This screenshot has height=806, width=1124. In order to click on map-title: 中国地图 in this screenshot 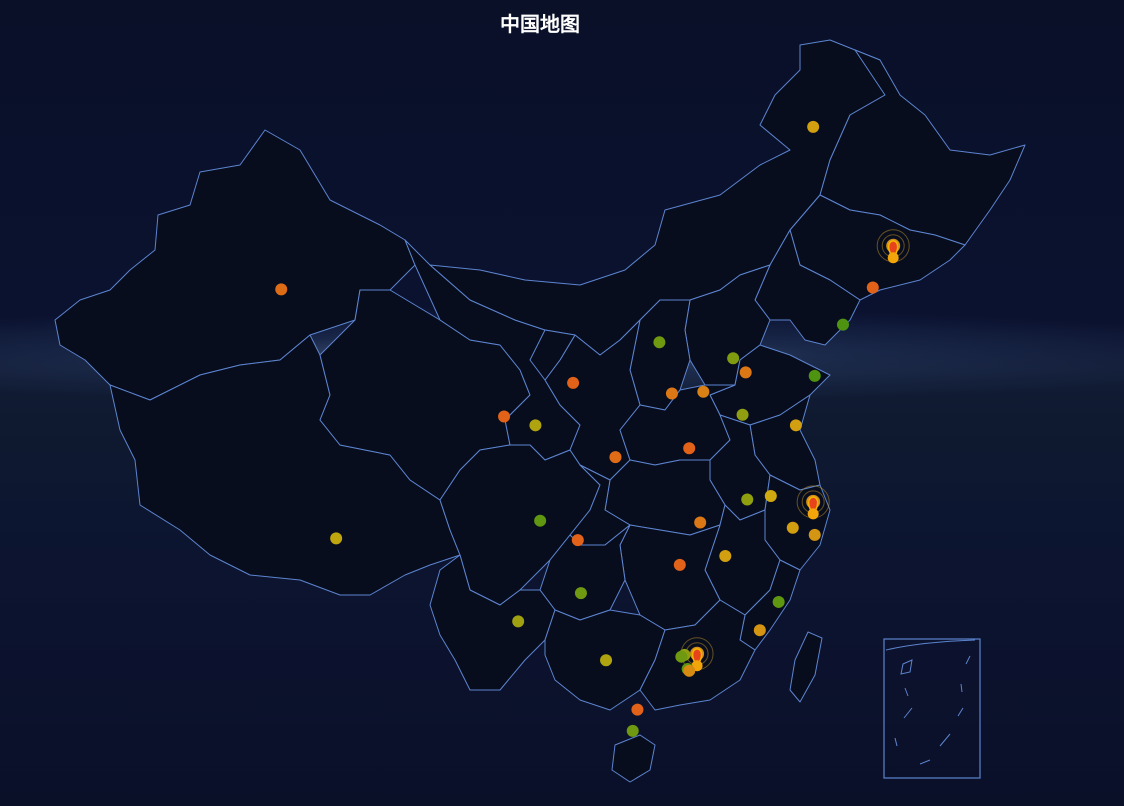, I will do `click(540, 24)`.